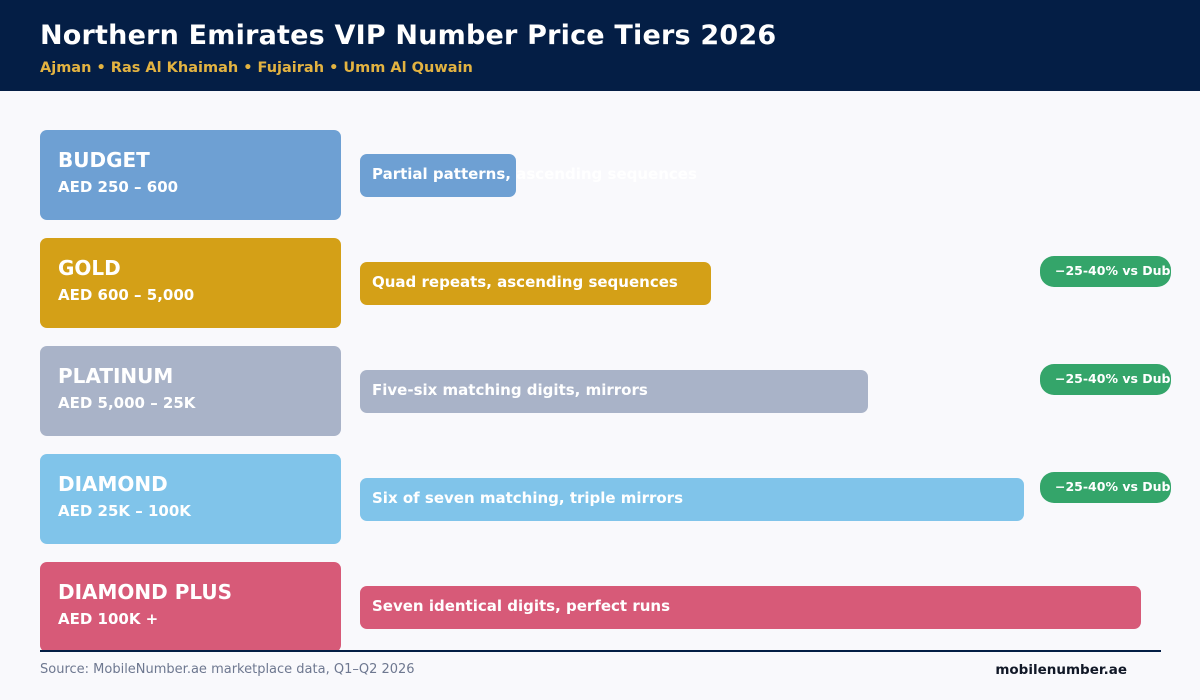 The image size is (1200, 700). I want to click on tier-bar: Quad repeats, ascending sequences, so click(535, 283).